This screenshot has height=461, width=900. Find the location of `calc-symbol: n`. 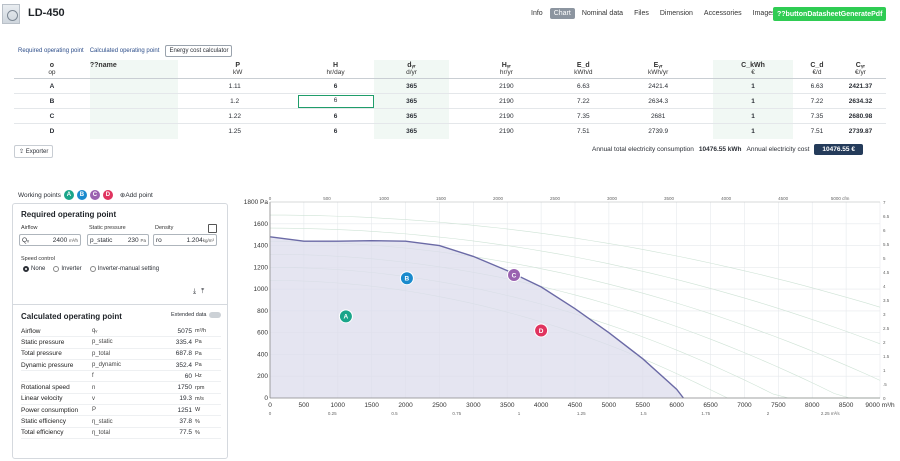

calc-symbol: n is located at coordinates (94, 387).